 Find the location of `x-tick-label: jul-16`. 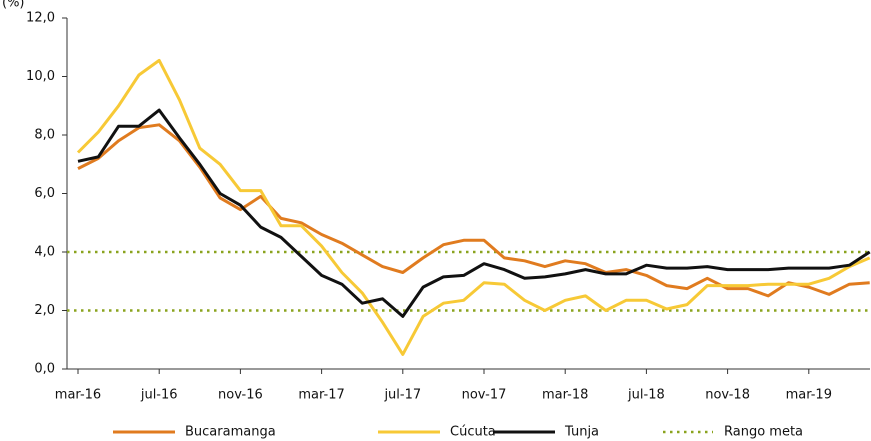

x-tick-label: jul-16 is located at coordinates (159, 395).